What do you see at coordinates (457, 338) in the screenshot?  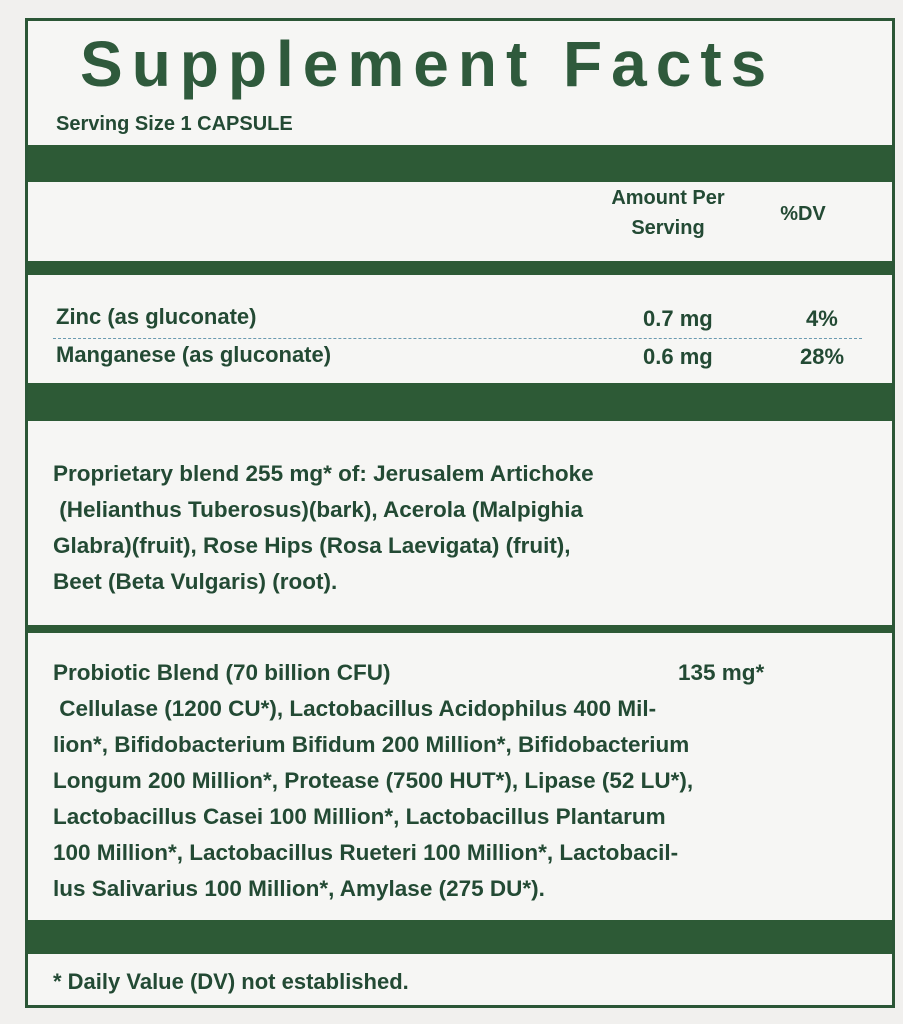 I see `row-separator` at bounding box center [457, 338].